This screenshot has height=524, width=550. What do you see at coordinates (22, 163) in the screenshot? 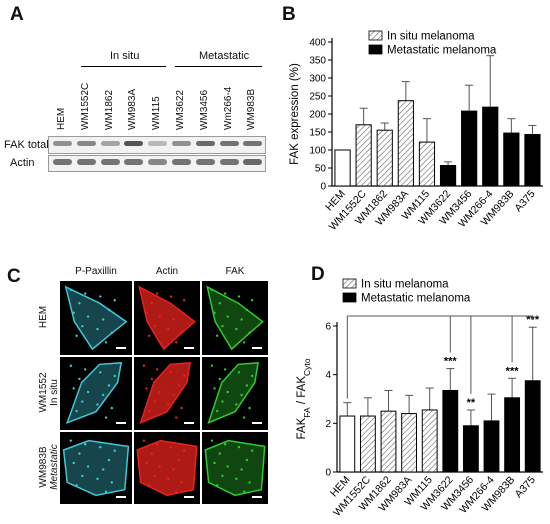
I see `row-label-actin: Actin` at bounding box center [22, 163].